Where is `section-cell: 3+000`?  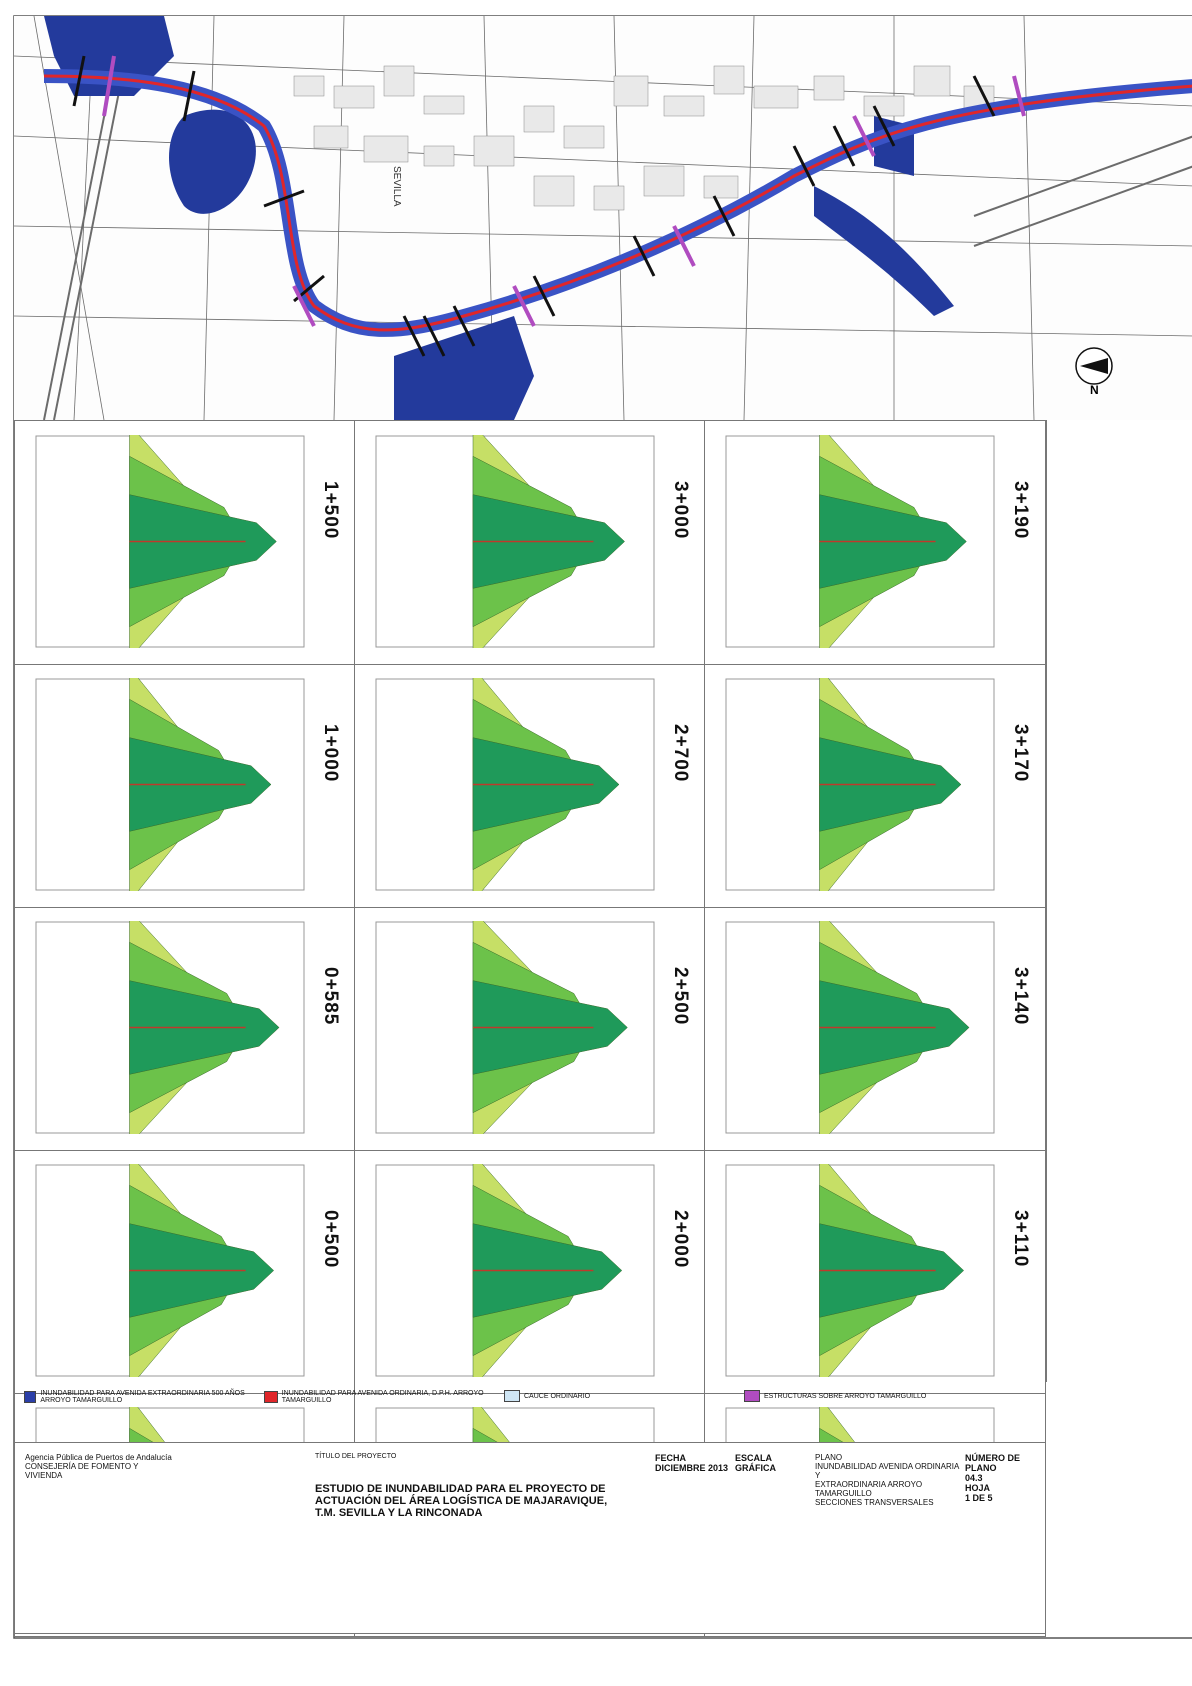
section-cell: 3+000 is located at coordinates (530, 542).